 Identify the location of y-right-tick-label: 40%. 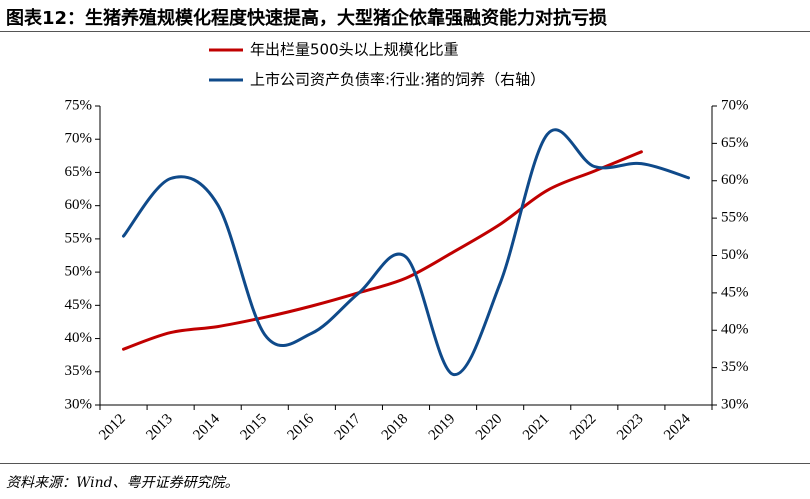
(735, 330).